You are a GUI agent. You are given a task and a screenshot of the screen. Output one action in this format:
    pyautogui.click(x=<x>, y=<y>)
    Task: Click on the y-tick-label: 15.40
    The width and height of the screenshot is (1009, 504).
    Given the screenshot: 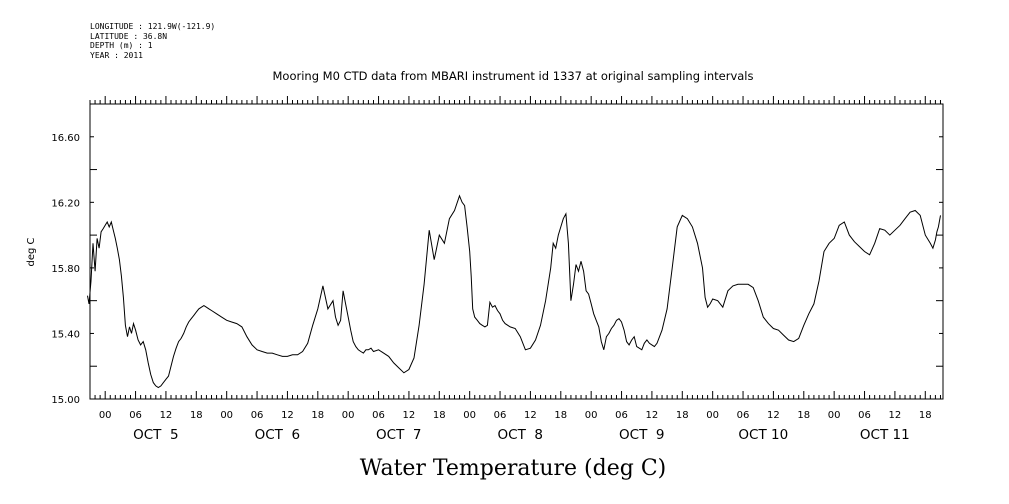 What is the action you would take?
    pyautogui.click(x=65, y=334)
    